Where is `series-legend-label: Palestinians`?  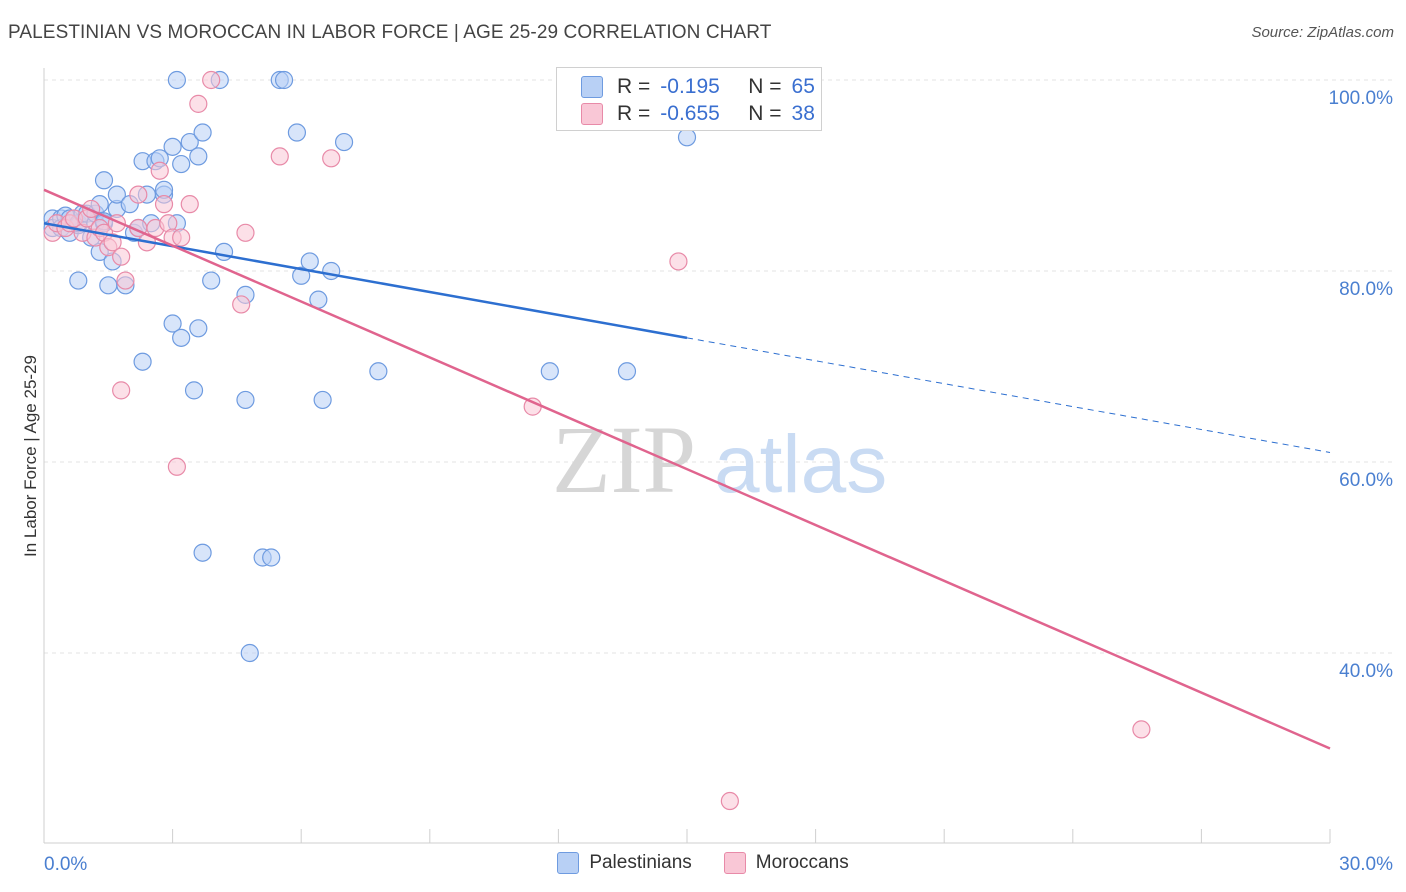 series-legend-label: Palestinians is located at coordinates (640, 862).